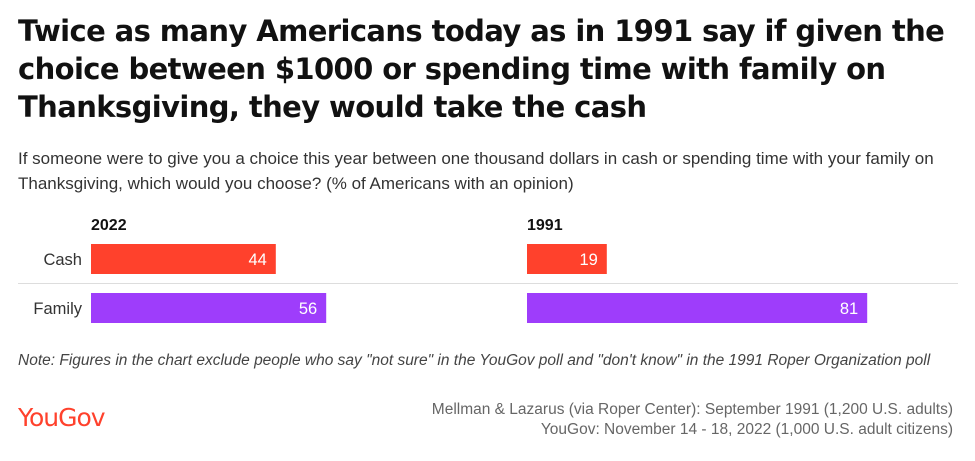 This screenshot has height=461, width=975. What do you see at coordinates (209, 308) in the screenshot?
I see `bar-2022-family` at bounding box center [209, 308].